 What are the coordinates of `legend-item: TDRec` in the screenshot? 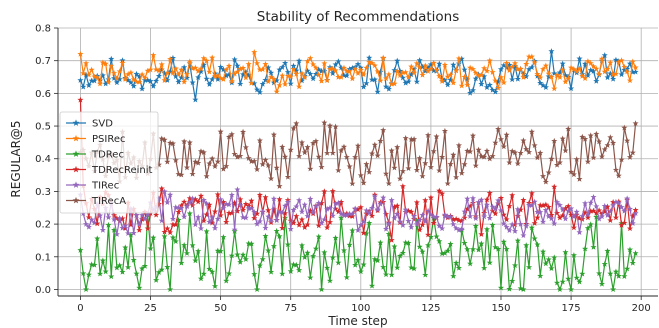 It's located at (95, 155).